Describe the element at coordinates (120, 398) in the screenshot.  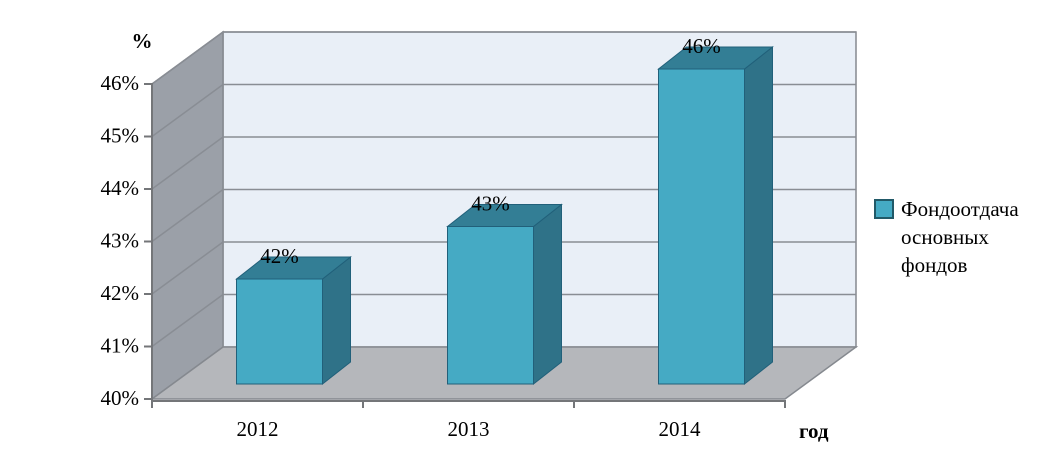
I see `y-axis-tick-label: 40%` at that location.